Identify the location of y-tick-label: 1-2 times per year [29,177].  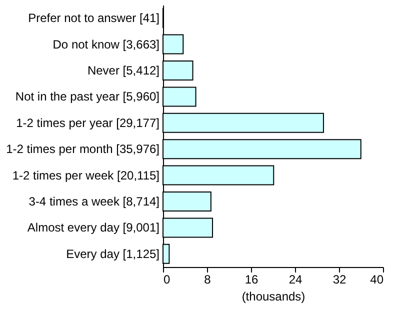
(88, 123).